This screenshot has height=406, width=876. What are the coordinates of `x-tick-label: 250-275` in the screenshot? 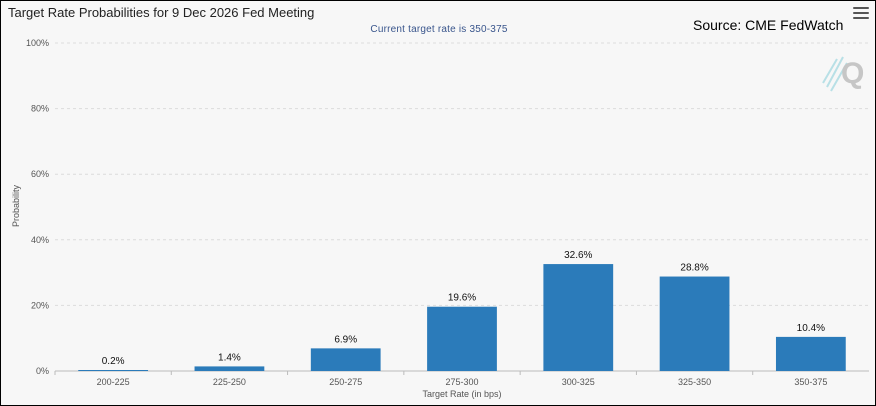 It's located at (345, 382).